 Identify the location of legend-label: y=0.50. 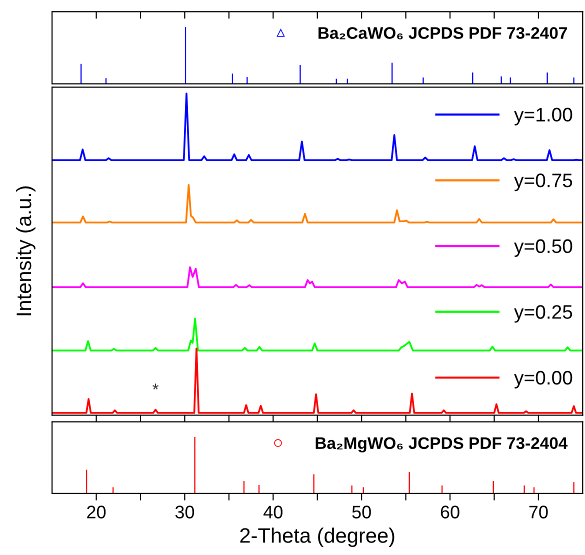
(543, 248).